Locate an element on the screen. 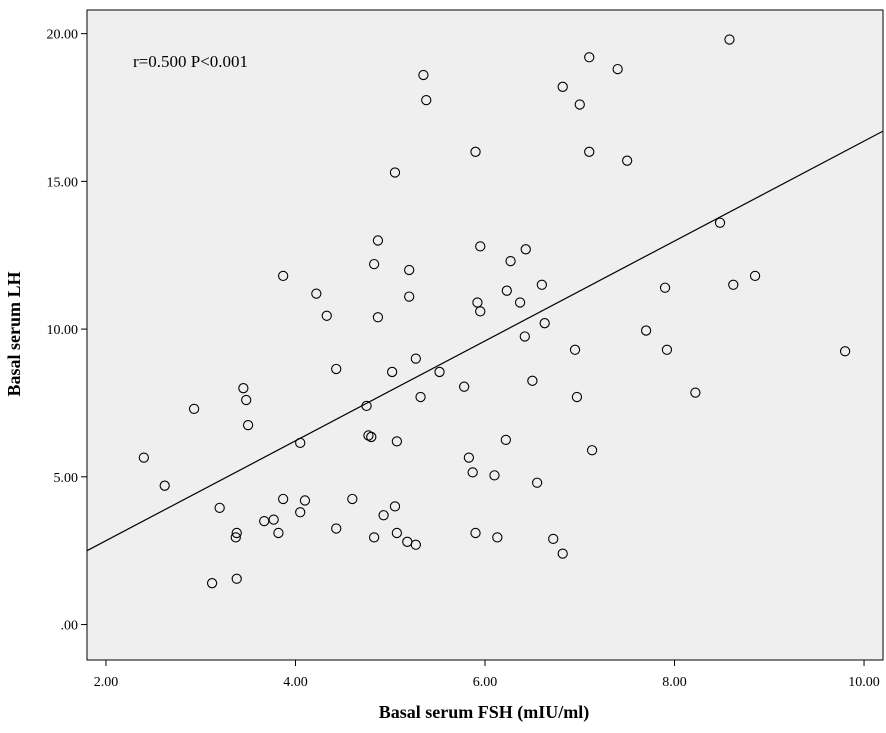 This screenshot has height=733, width=886. x-tick-label: 6.00 is located at coordinates (485, 682).